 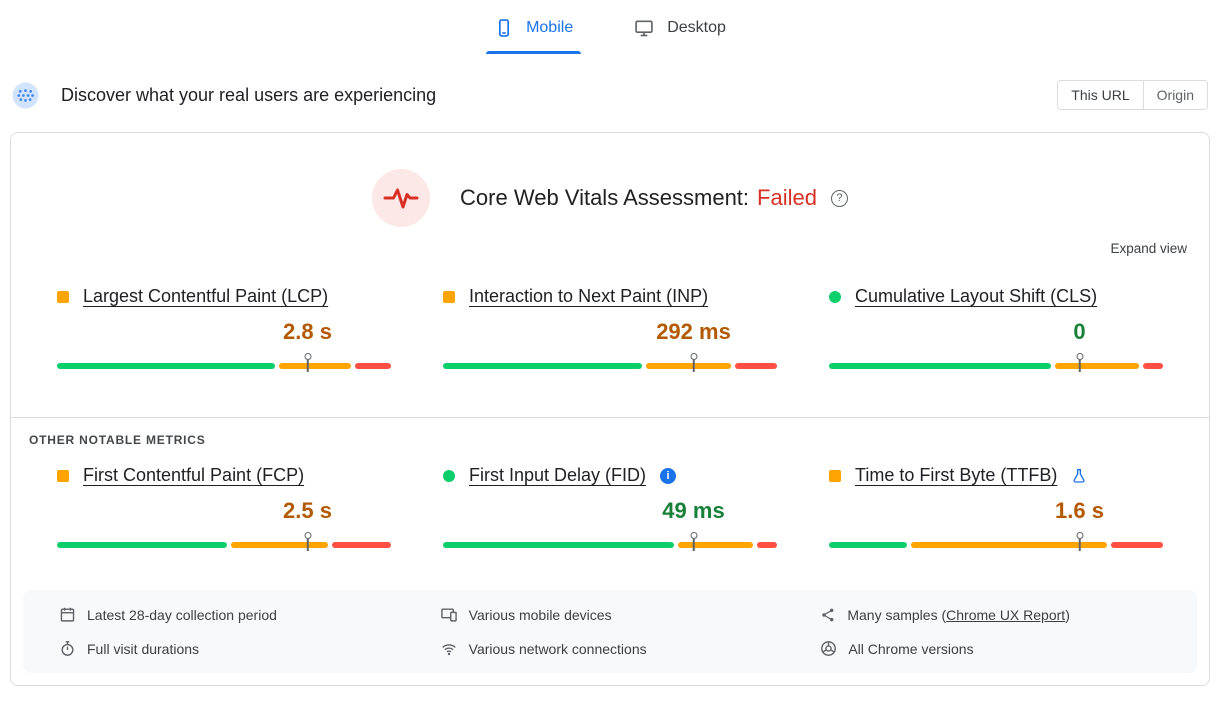 What do you see at coordinates (610, 27) in the screenshot?
I see `device-tabs: Mobile Desktop` at bounding box center [610, 27].